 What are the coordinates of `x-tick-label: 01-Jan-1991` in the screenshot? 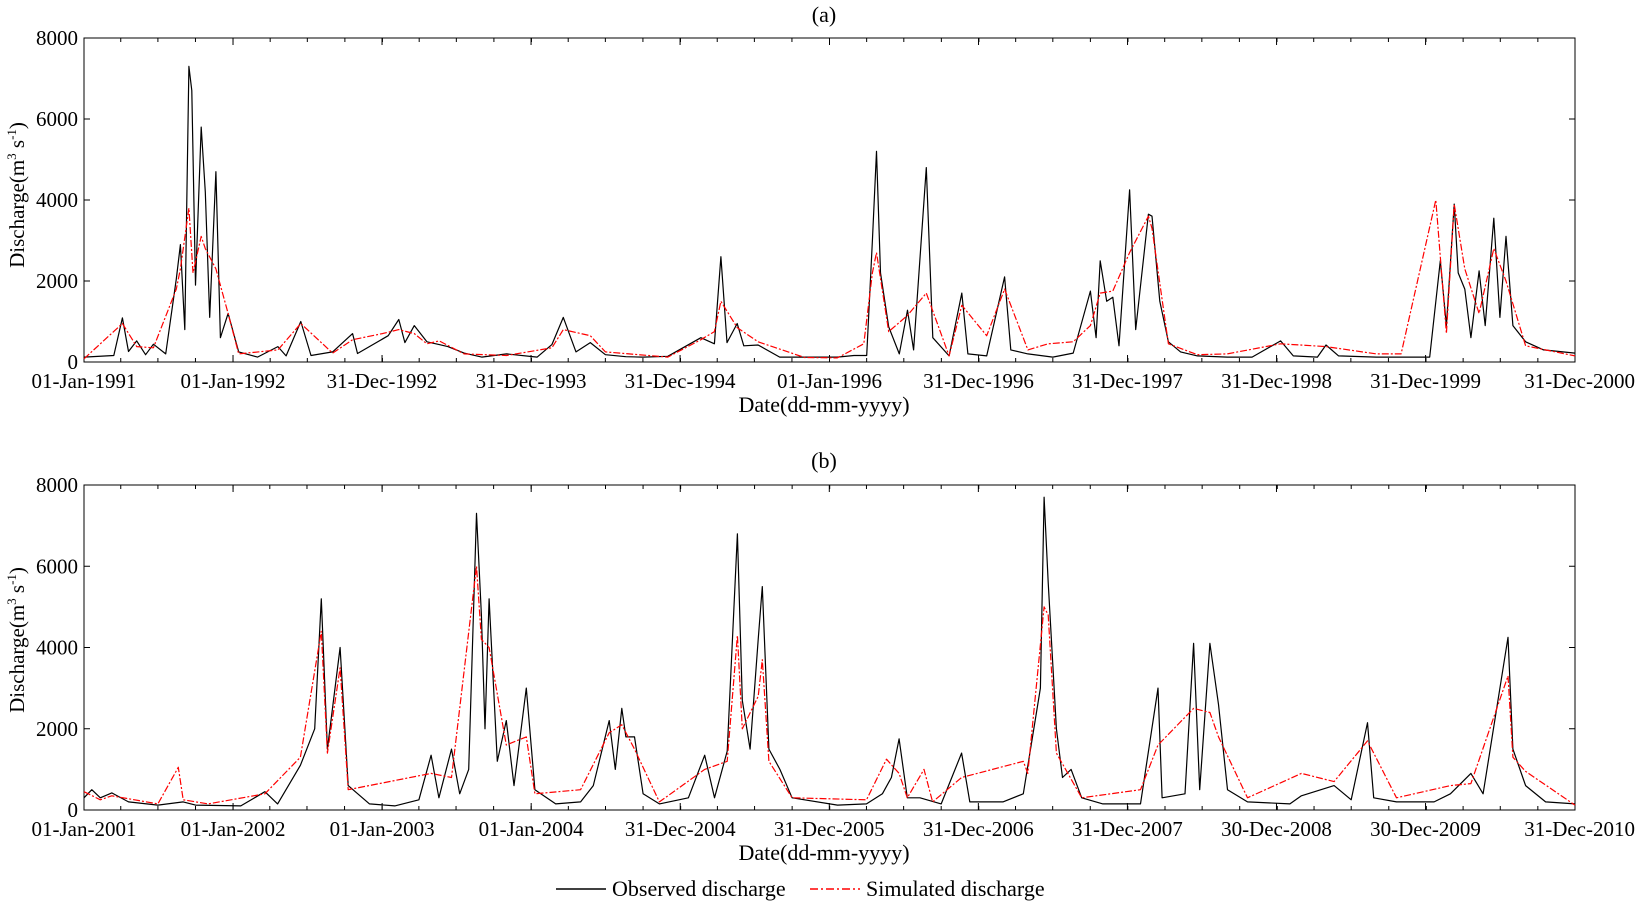 It's located at (84, 381).